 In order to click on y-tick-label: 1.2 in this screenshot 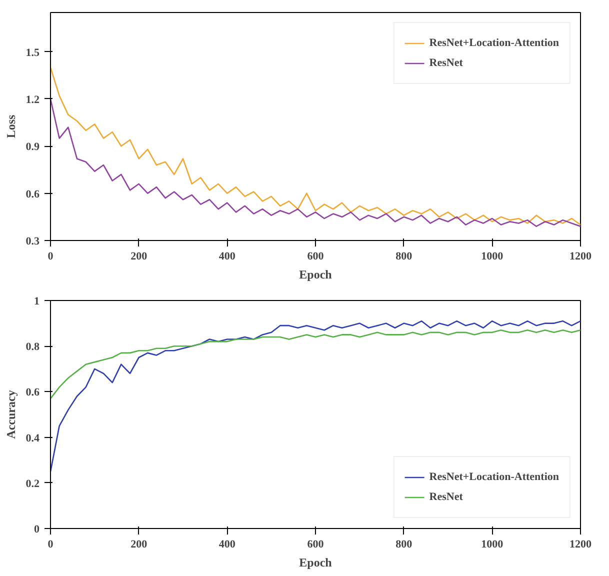, I will do `click(33, 100)`.